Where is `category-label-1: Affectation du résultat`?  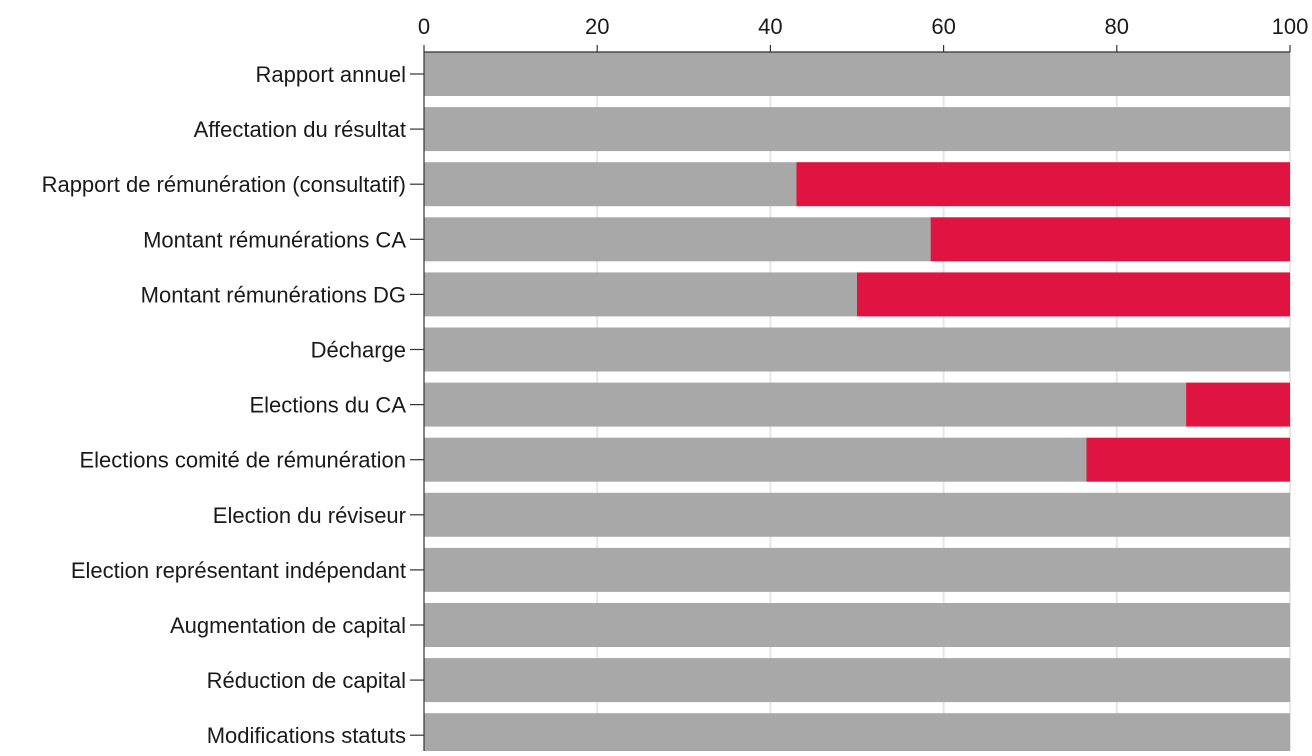
category-label-1: Affectation du résultat is located at coordinates (300, 129).